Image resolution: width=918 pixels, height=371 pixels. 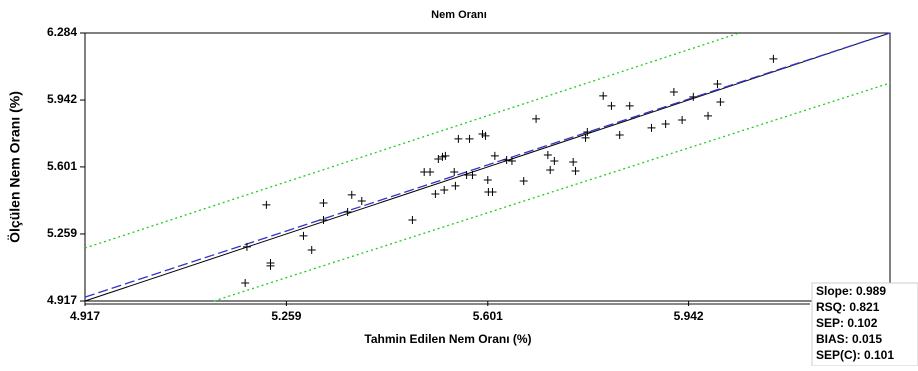 I want to click on stat-text: SEP(C): 0.101, so click(x=855, y=355).